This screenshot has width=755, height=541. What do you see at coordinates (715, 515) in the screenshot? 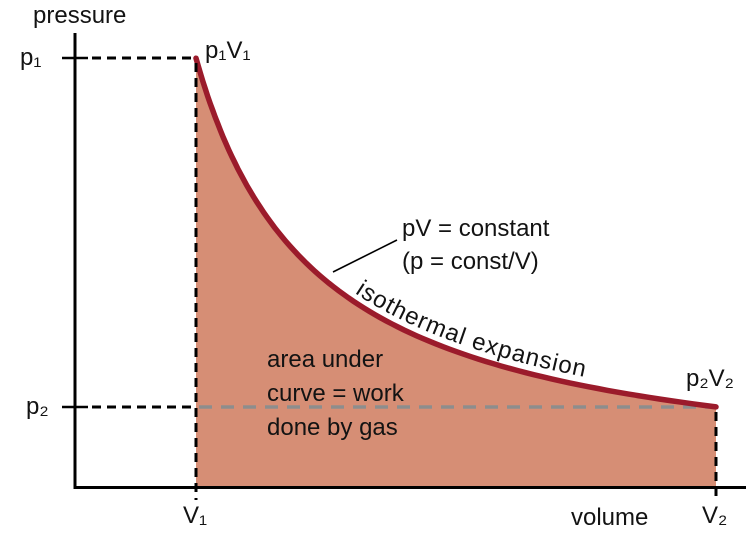
I see `v2-label: V₂` at bounding box center [715, 515].